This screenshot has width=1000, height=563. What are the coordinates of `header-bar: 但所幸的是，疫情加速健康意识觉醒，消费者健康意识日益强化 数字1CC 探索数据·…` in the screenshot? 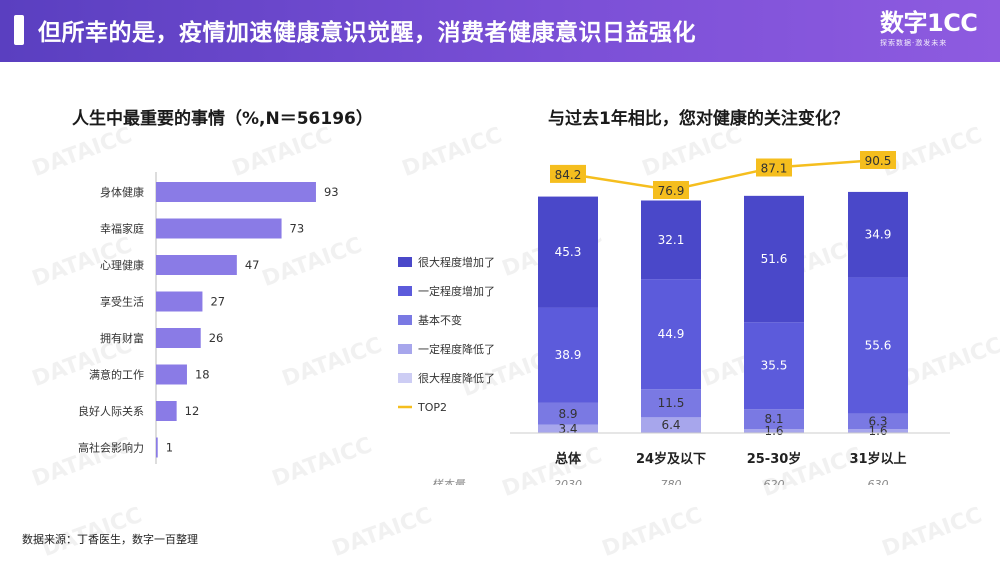 It's located at (500, 31).